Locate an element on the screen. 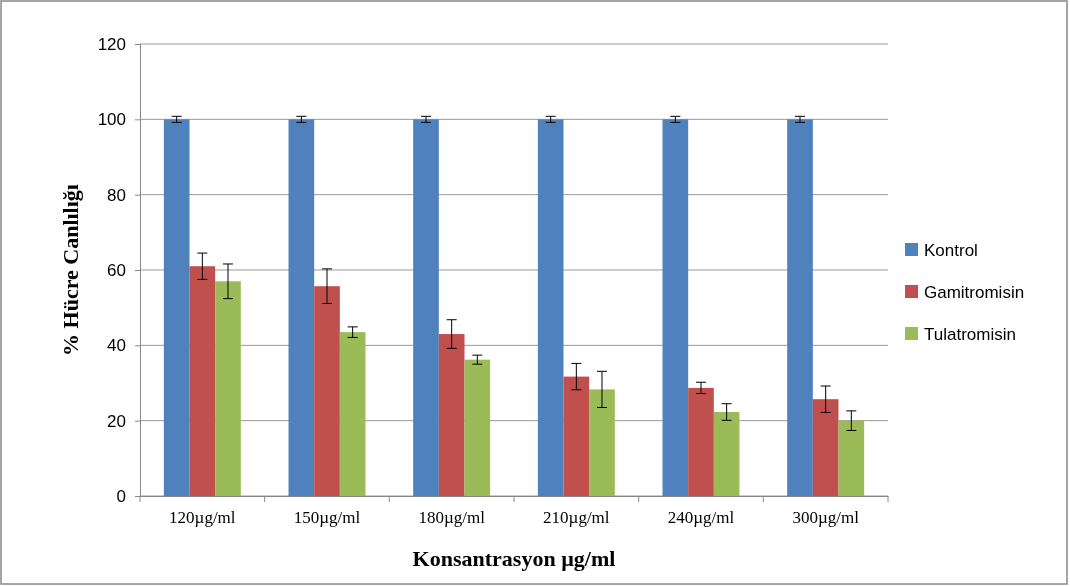 Image resolution: width=1070 pixels, height=587 pixels. x-tick-label: 150µg/ml is located at coordinates (327, 517).